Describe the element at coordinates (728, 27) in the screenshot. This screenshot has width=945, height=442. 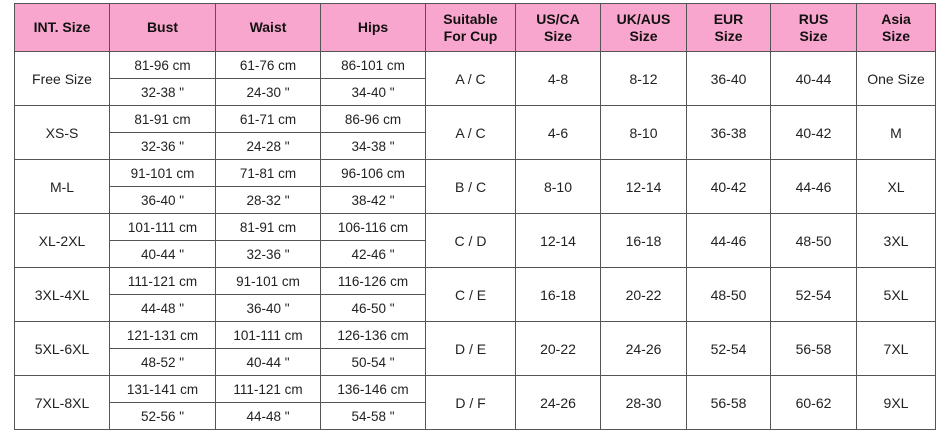
I see `header-cell: EUR Size` at that location.